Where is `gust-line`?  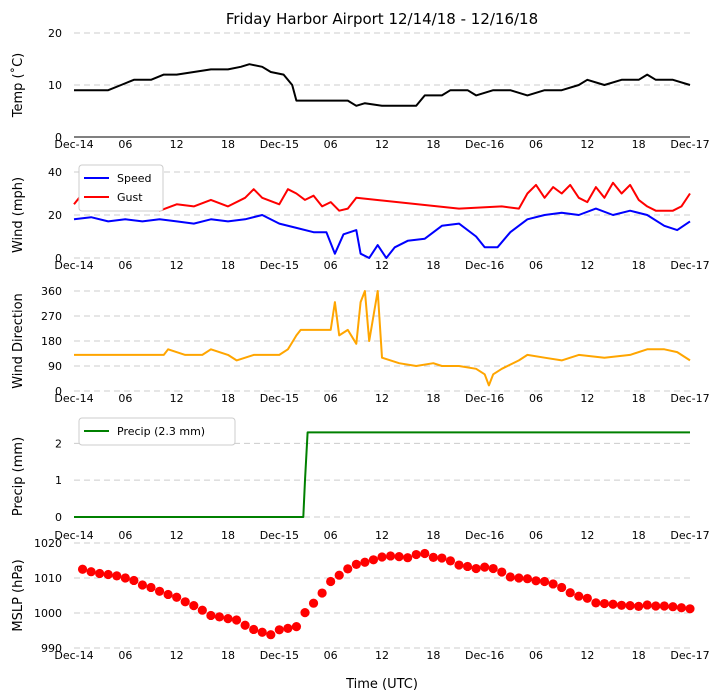
gust-line is located at coordinates (382, 196).